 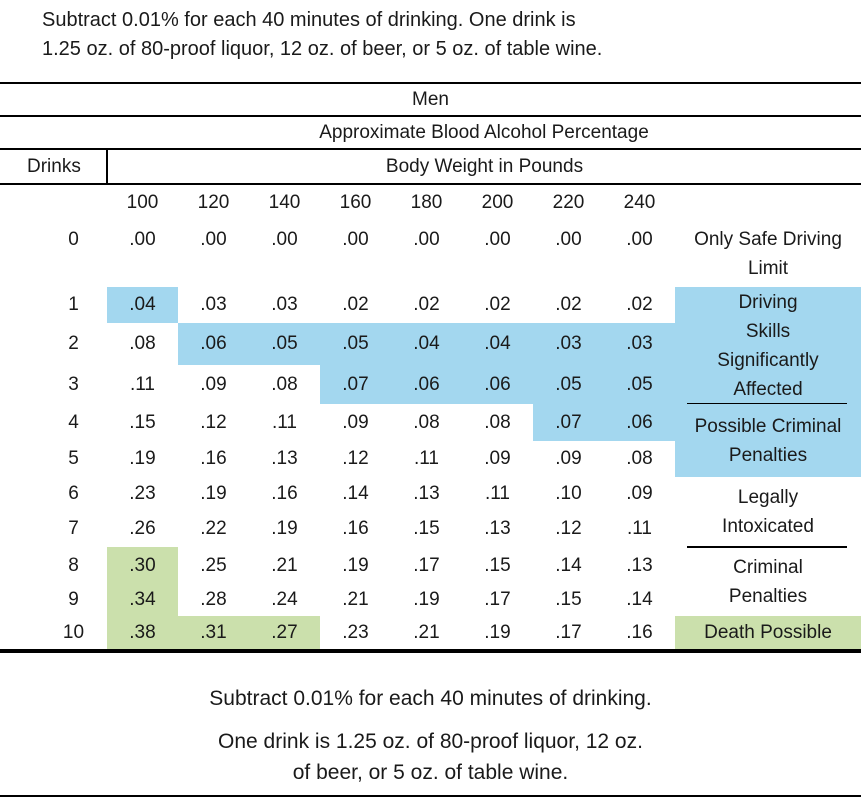 What do you see at coordinates (639, 202) in the screenshot?
I see `weight-header: 240` at bounding box center [639, 202].